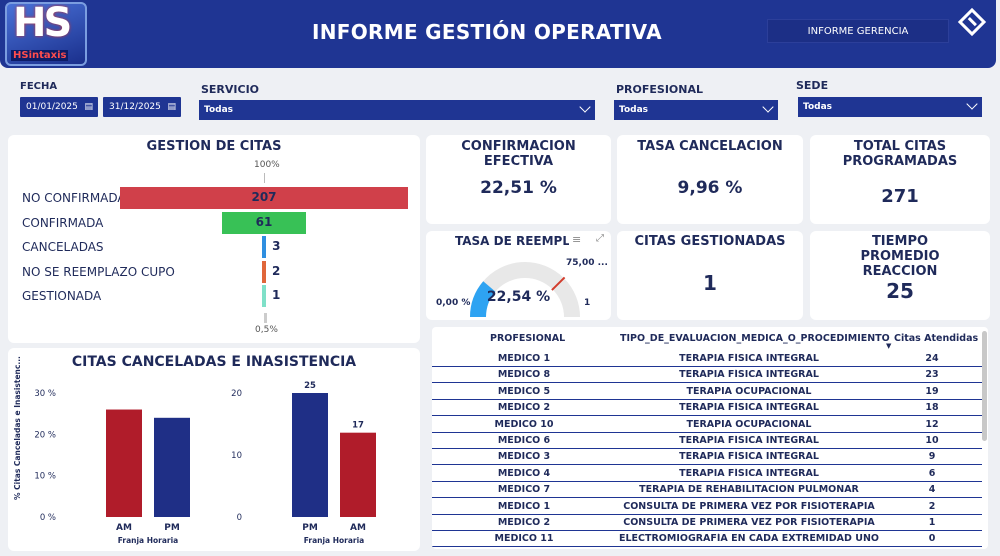 This screenshot has width=1000, height=556. Describe the element at coordinates (45, 435) in the screenshot. I see `y-tick-label: 20 %` at that location.